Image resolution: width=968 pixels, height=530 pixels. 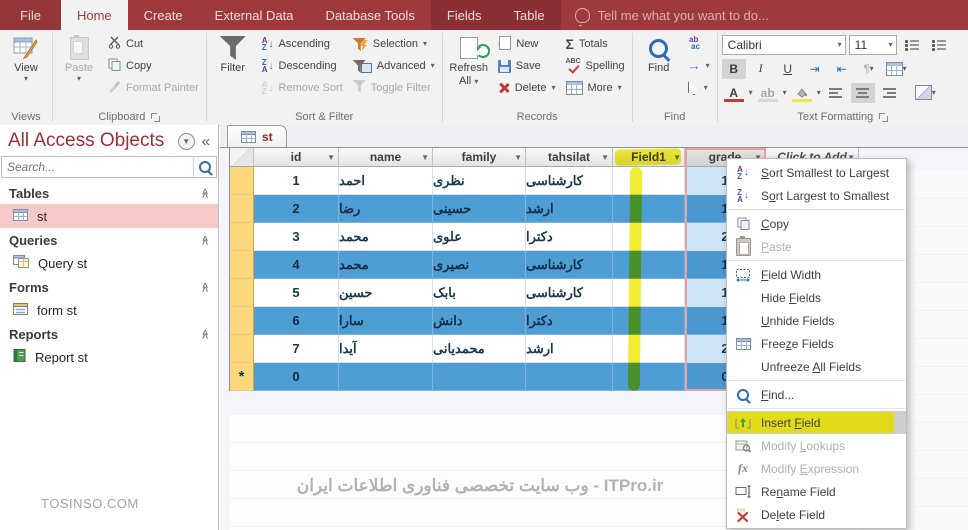 What do you see at coordinates (884, 117) in the screenshot?
I see `text-formatting-dialog-launcher-icon` at bounding box center [884, 117].